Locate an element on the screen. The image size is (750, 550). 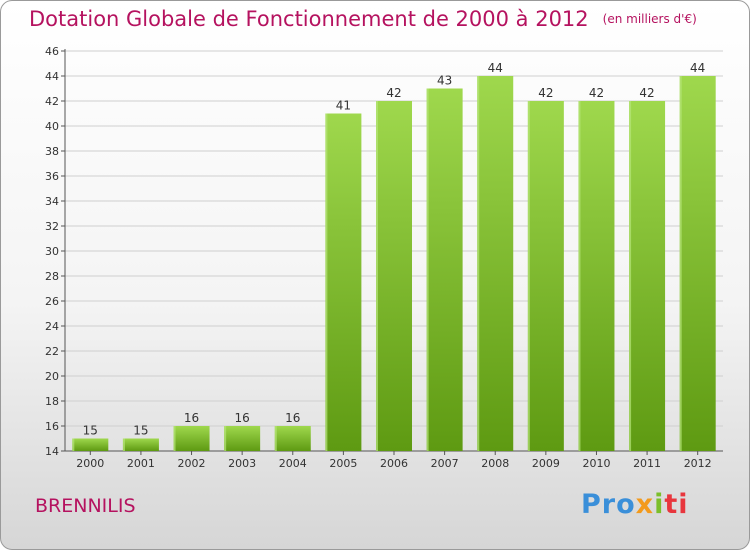
x-tick-label: 2004 is located at coordinates (293, 463).